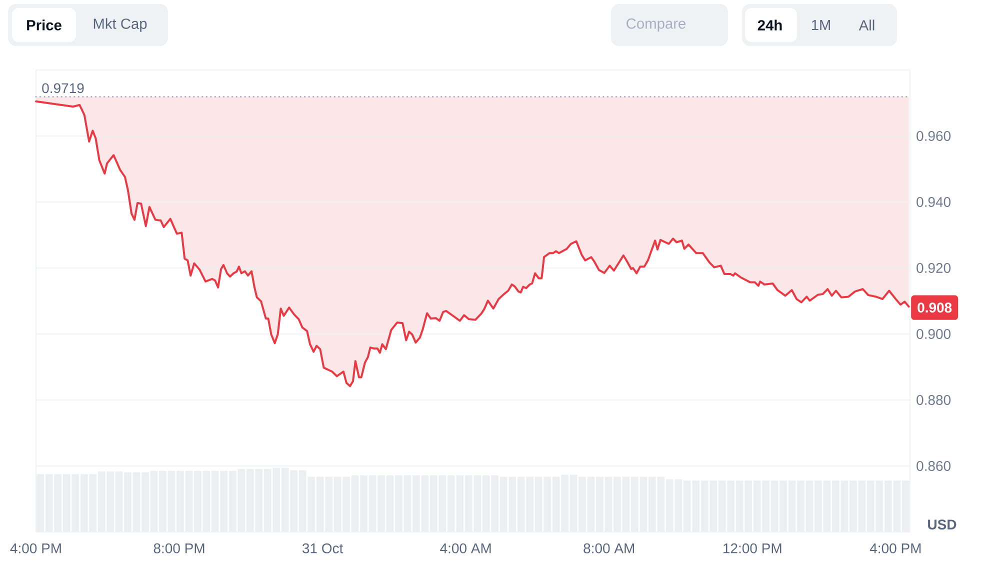 The height and width of the screenshot is (562, 992). I want to click on text: 24h, so click(770, 25).